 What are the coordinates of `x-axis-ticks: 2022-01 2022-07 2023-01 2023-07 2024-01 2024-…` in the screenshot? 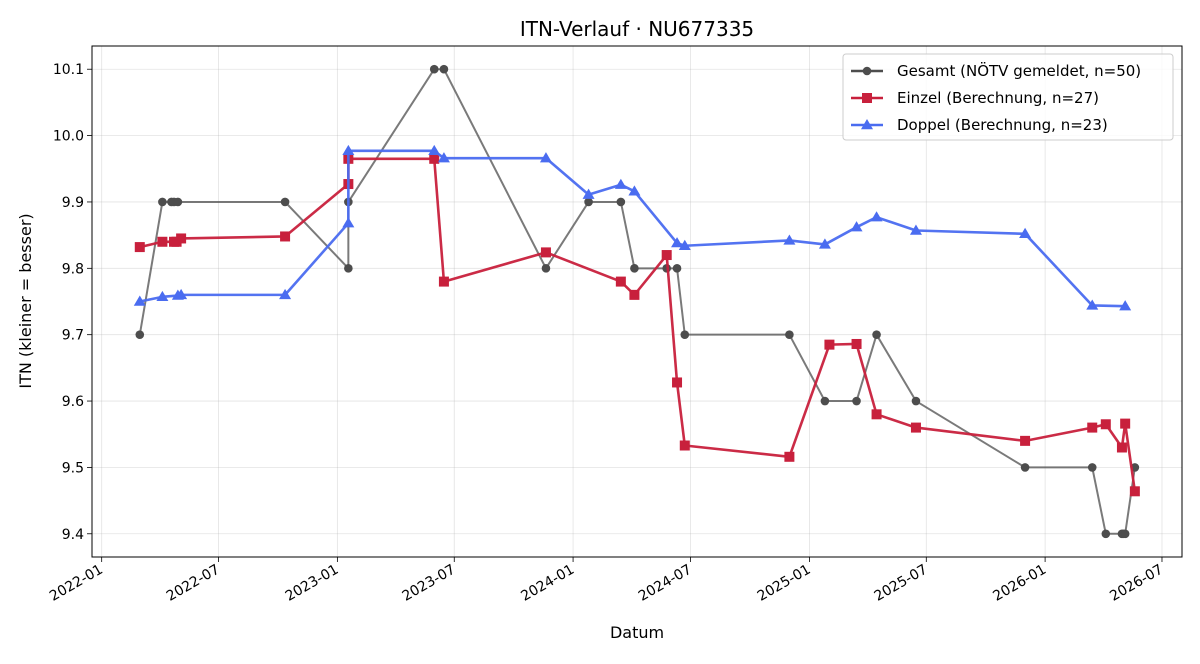 It's located at (606, 581).